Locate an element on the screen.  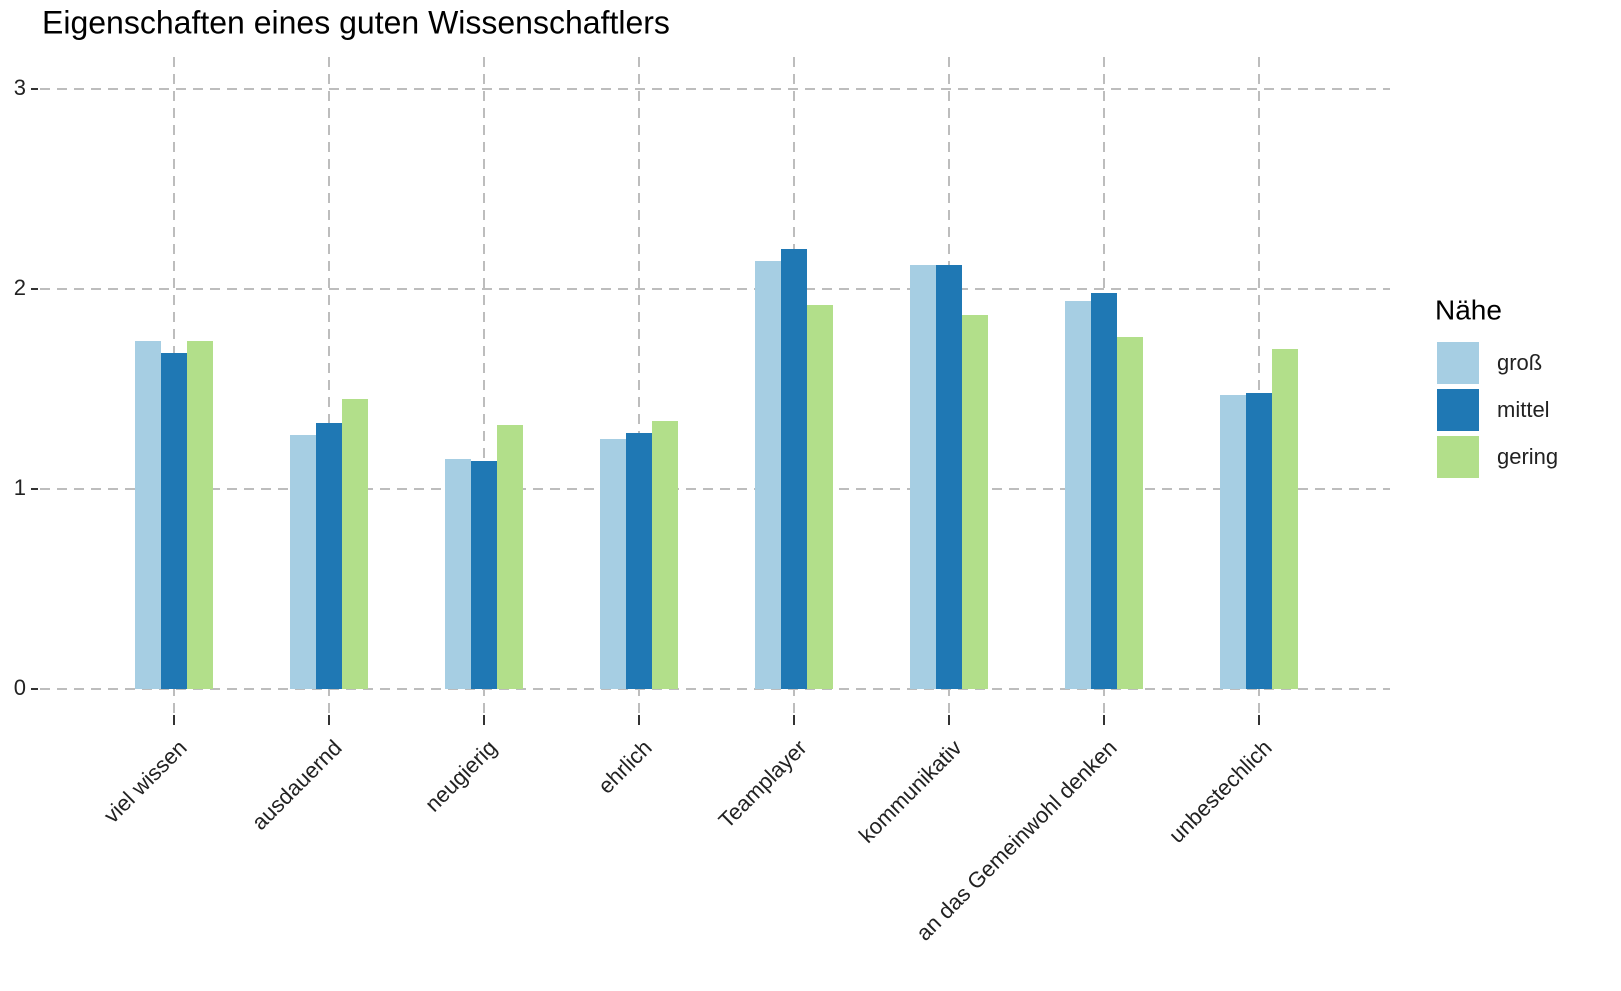
y-tick-label: 0 is located at coordinates (20, 687).